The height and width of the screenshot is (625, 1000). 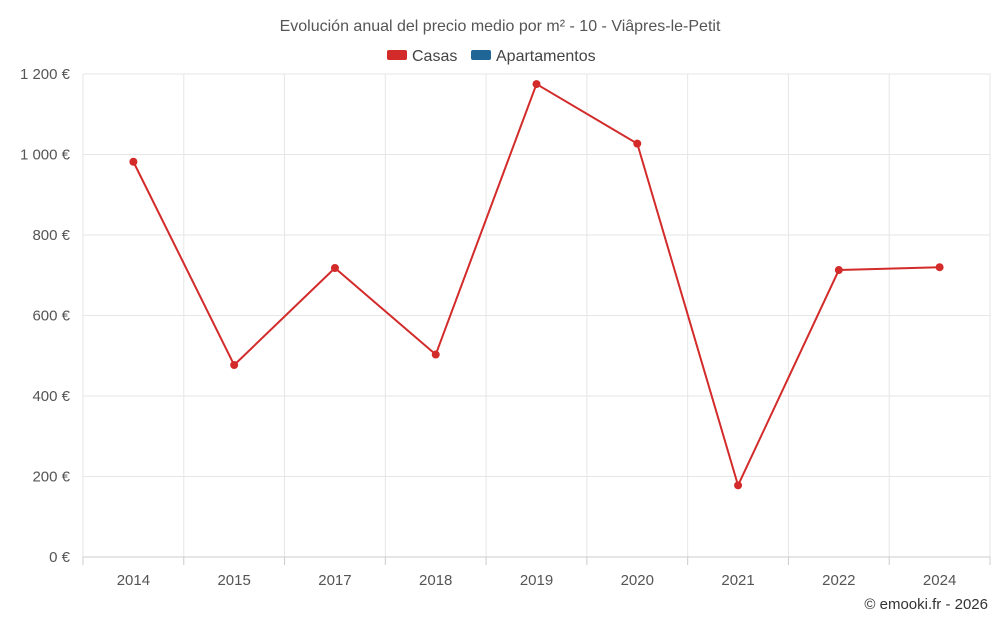 I want to click on y-tick-label: 0 €, so click(x=60, y=557).